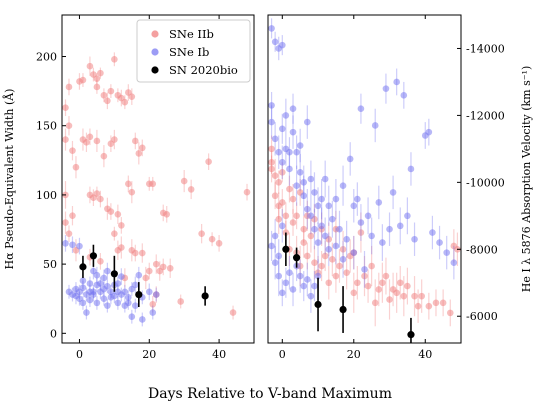 The height and width of the screenshot is (405, 540). What do you see at coordinates (219, 354) in the screenshot?
I see `x-tick-label: 40` at bounding box center [219, 354].